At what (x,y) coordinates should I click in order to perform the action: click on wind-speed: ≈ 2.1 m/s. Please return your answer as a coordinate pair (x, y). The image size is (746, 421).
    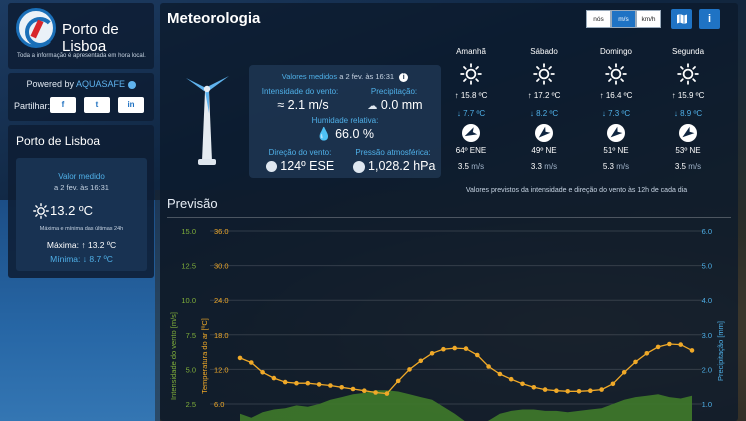
    Looking at the image, I should click on (303, 105).